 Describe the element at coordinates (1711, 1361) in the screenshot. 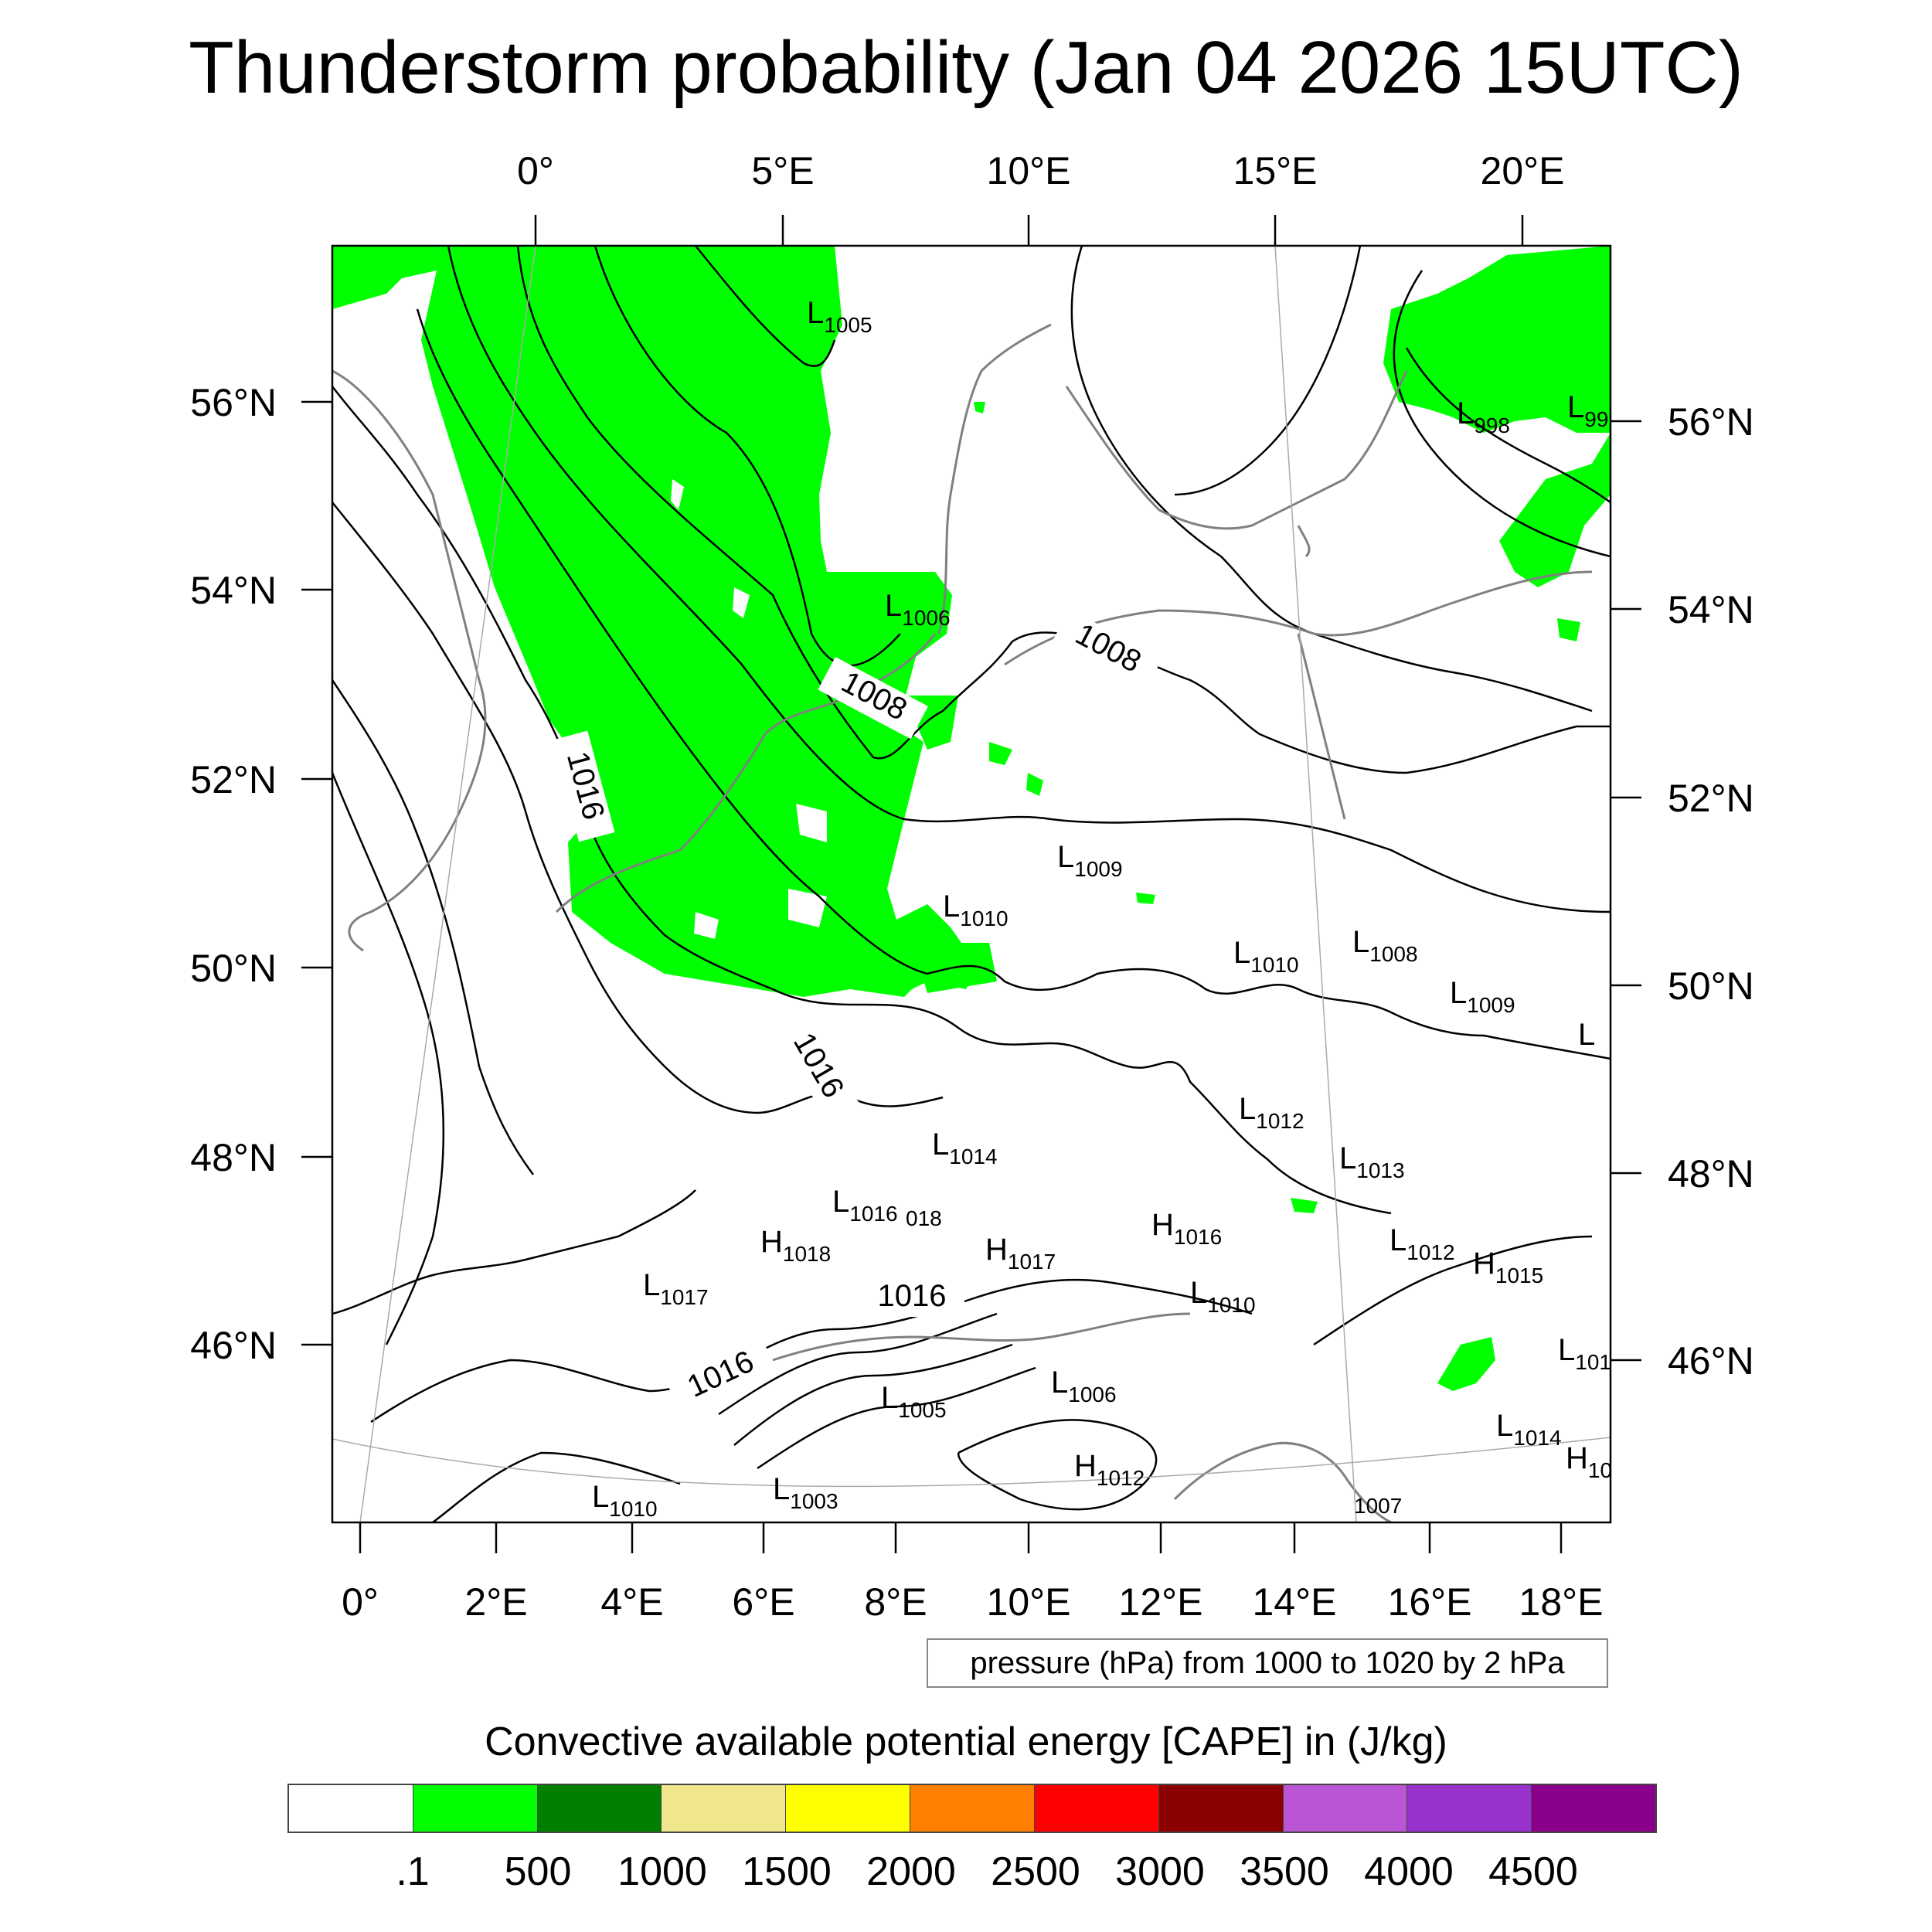

I see `right-lat-label: 46°N` at that location.